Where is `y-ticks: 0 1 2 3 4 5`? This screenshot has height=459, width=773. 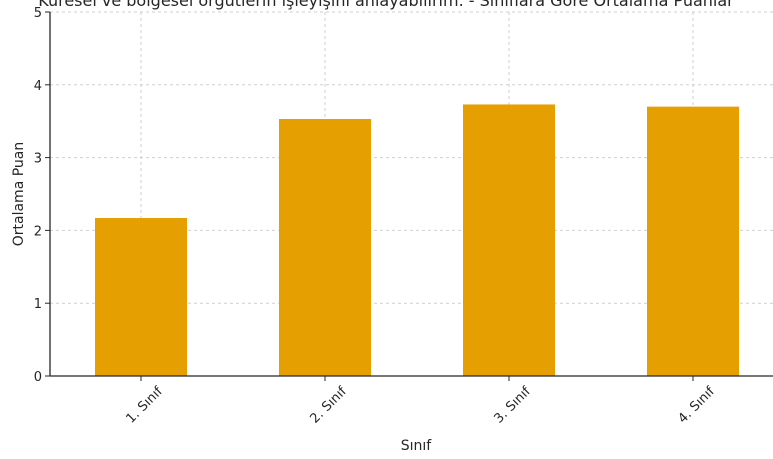 y-ticks: 0 1 2 3 4 5 is located at coordinates (42, 195).